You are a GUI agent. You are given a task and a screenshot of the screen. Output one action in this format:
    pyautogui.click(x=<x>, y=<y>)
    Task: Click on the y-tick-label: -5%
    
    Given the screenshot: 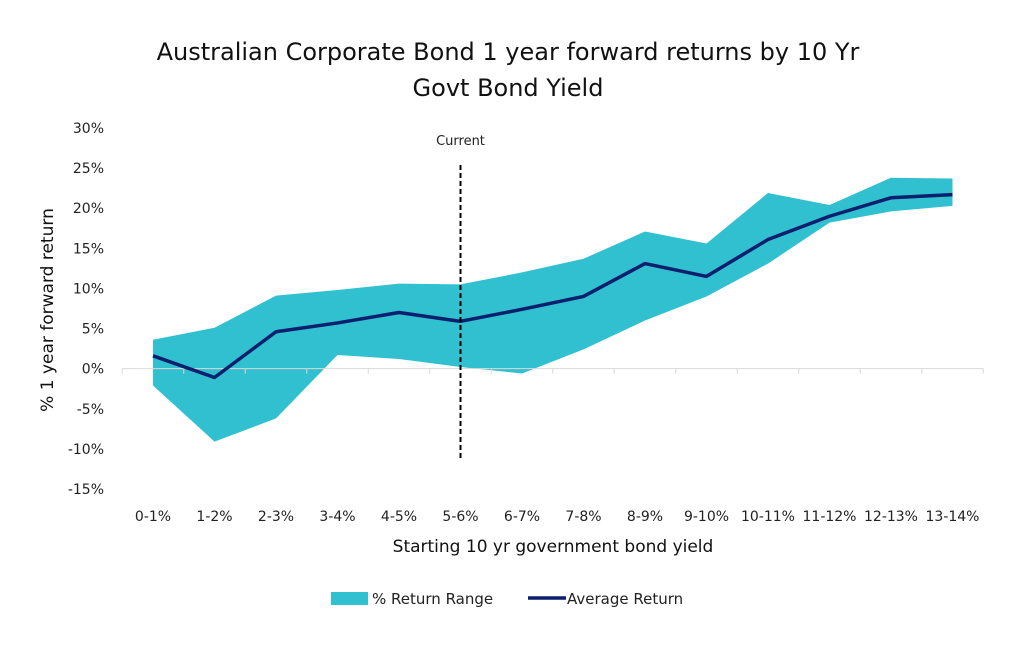 What is the action you would take?
    pyautogui.click(x=90, y=410)
    